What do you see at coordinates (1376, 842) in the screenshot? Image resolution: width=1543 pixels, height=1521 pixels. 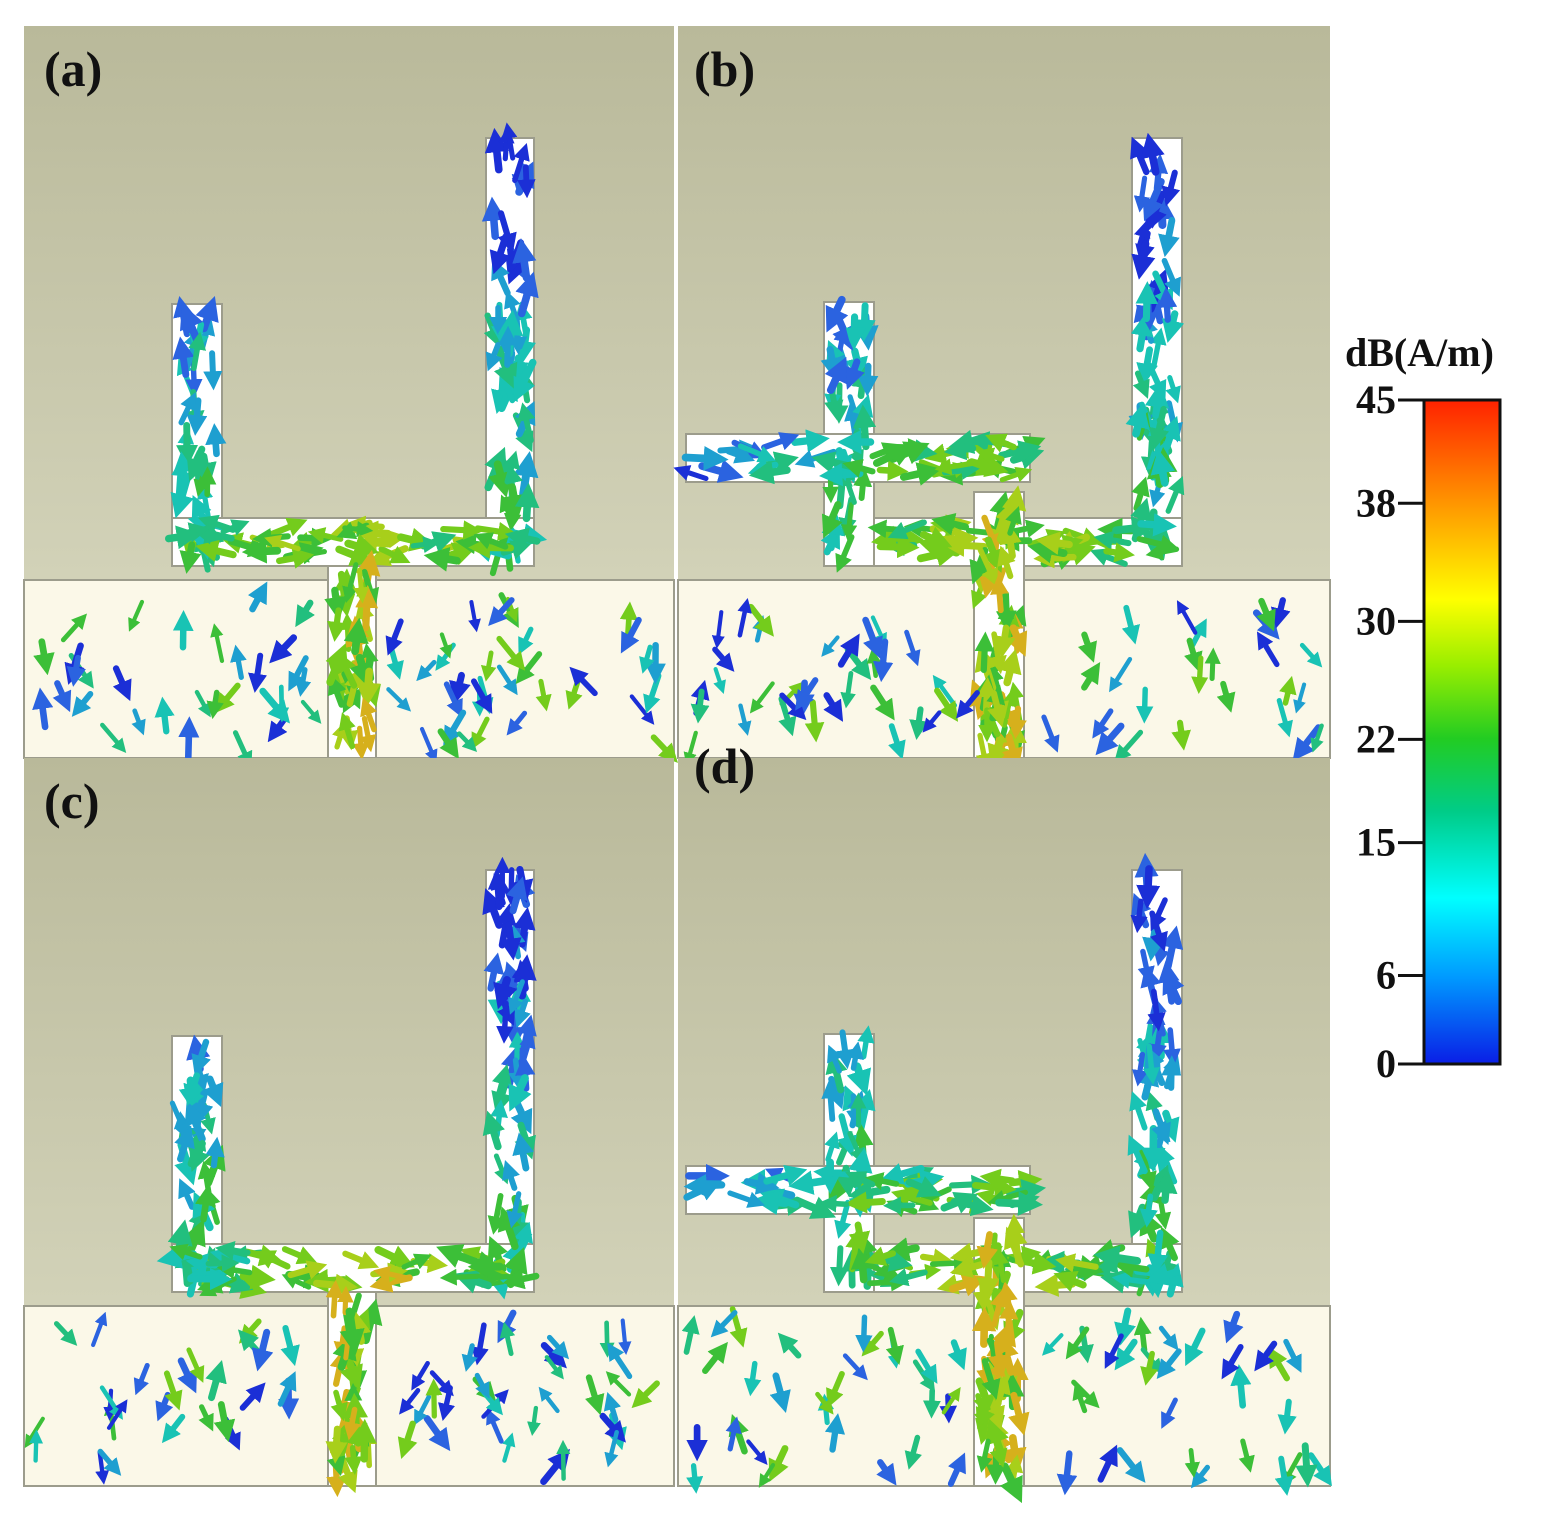 I see `colorbar-tick-label: 15` at bounding box center [1376, 842].